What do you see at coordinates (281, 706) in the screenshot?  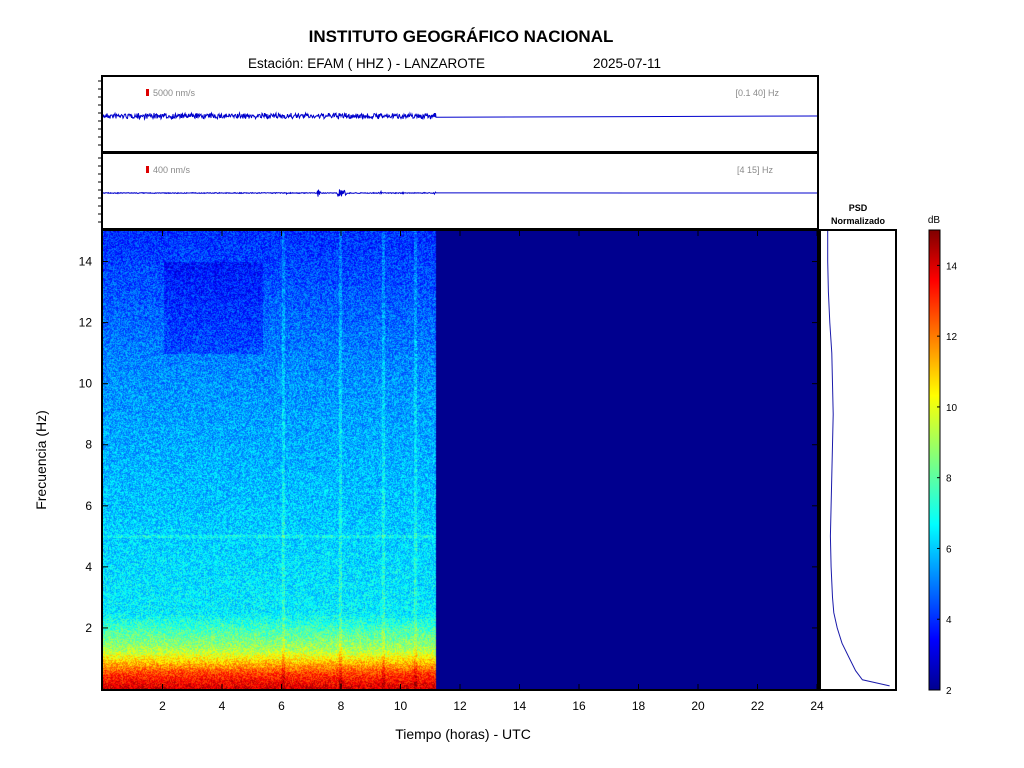 I see `x-tick-label: 6` at bounding box center [281, 706].